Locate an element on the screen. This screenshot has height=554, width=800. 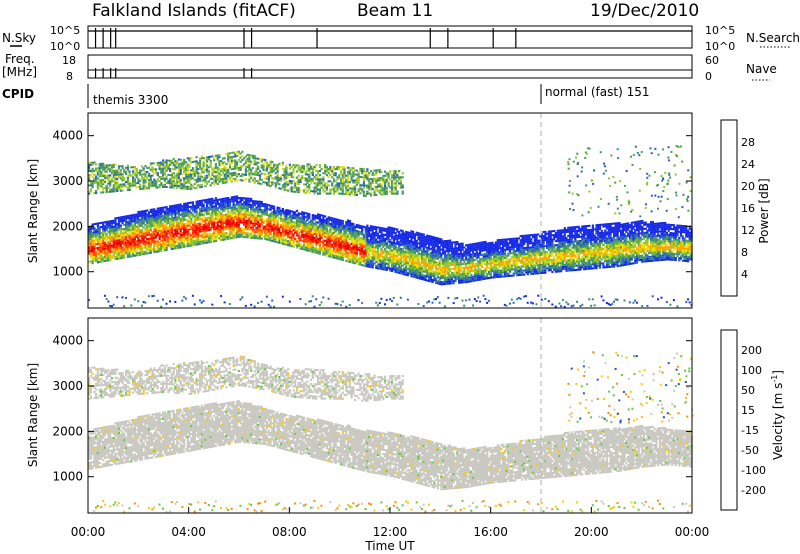
date-label: 19/Dec/2010 is located at coordinates (644, 11).